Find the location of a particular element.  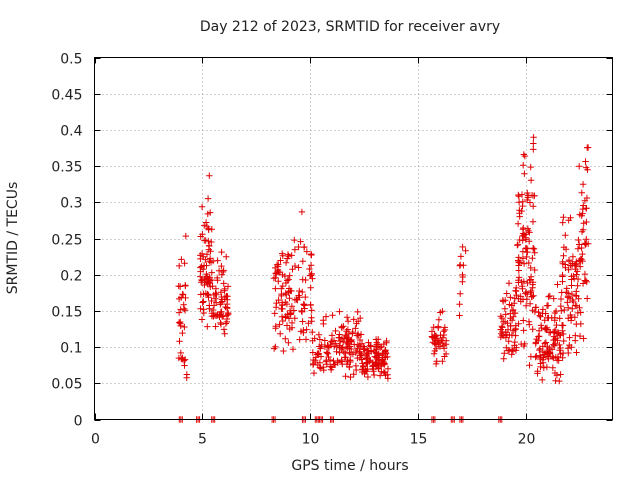

y-tick-label: 0.45 is located at coordinates (66, 96).